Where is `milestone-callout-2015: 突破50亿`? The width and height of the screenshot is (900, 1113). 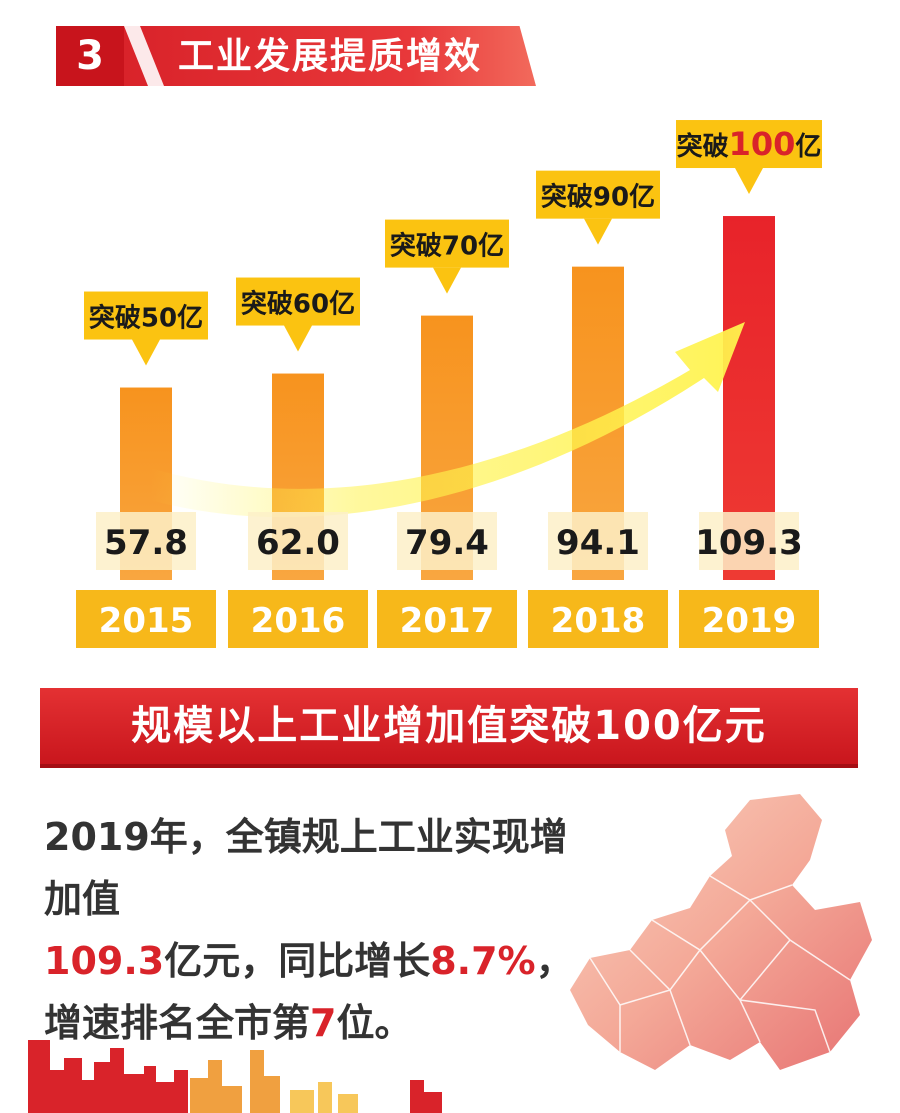 milestone-callout-2015: 突破50亿 is located at coordinates (146, 328).